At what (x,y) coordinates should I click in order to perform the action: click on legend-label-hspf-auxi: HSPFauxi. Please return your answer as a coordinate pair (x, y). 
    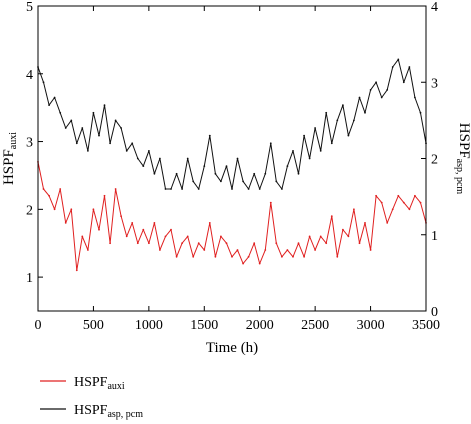
    Looking at the image, I should click on (99, 383).